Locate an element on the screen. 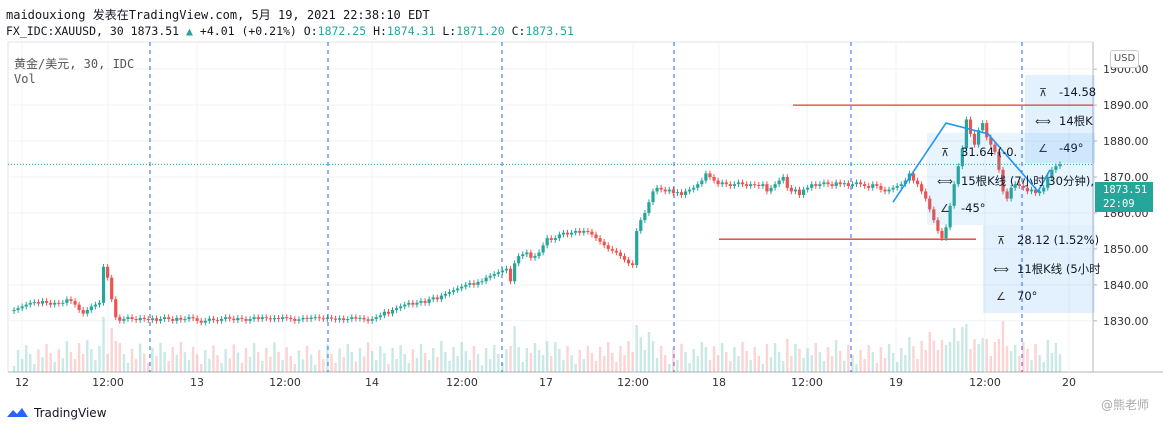 Image resolution: width=1163 pixels, height=433 pixels. measure-box-1: ⊼ -14.58 ⟺ 14根K ∠ -49° is located at coordinates (1060, 119).